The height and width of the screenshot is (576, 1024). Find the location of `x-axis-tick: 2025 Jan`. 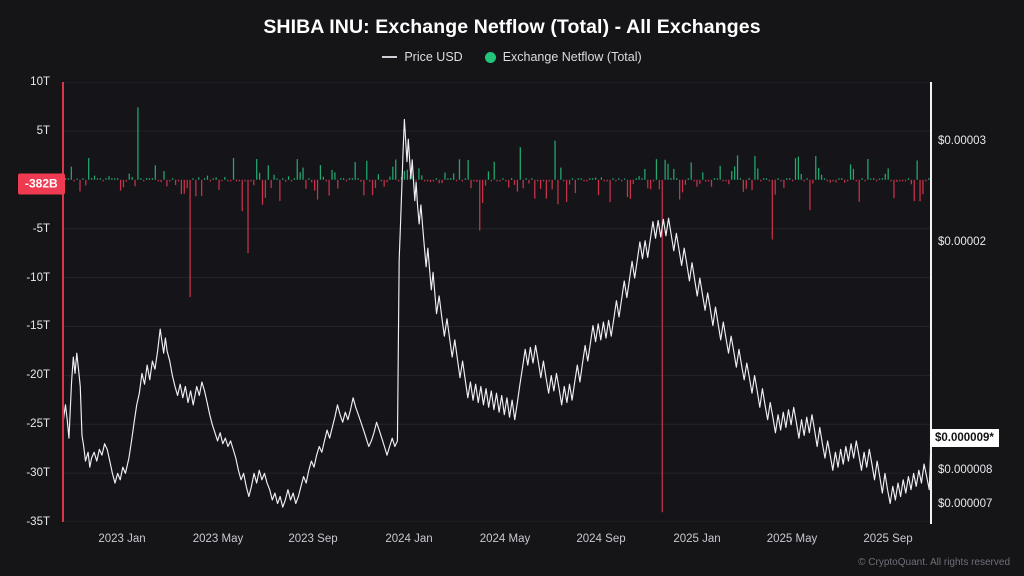

x-axis-tick: 2025 Jan is located at coordinates (697, 539).